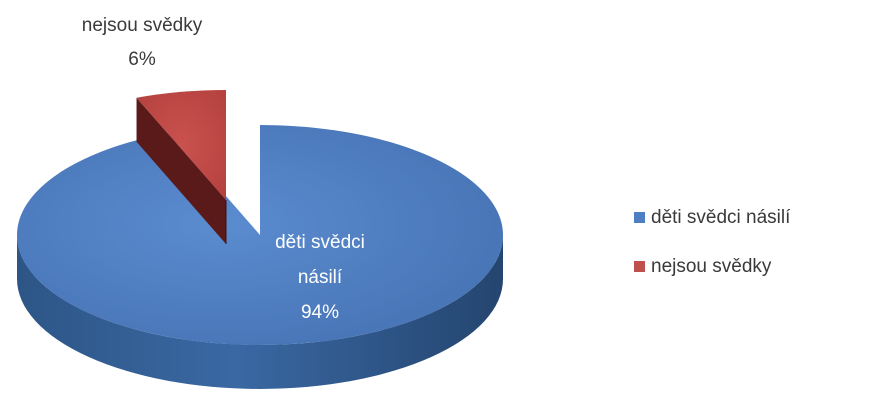 Image resolution: width=883 pixels, height=401 pixels. I want to click on data-label-nejsou-category: nejsou svědky, so click(142, 25).